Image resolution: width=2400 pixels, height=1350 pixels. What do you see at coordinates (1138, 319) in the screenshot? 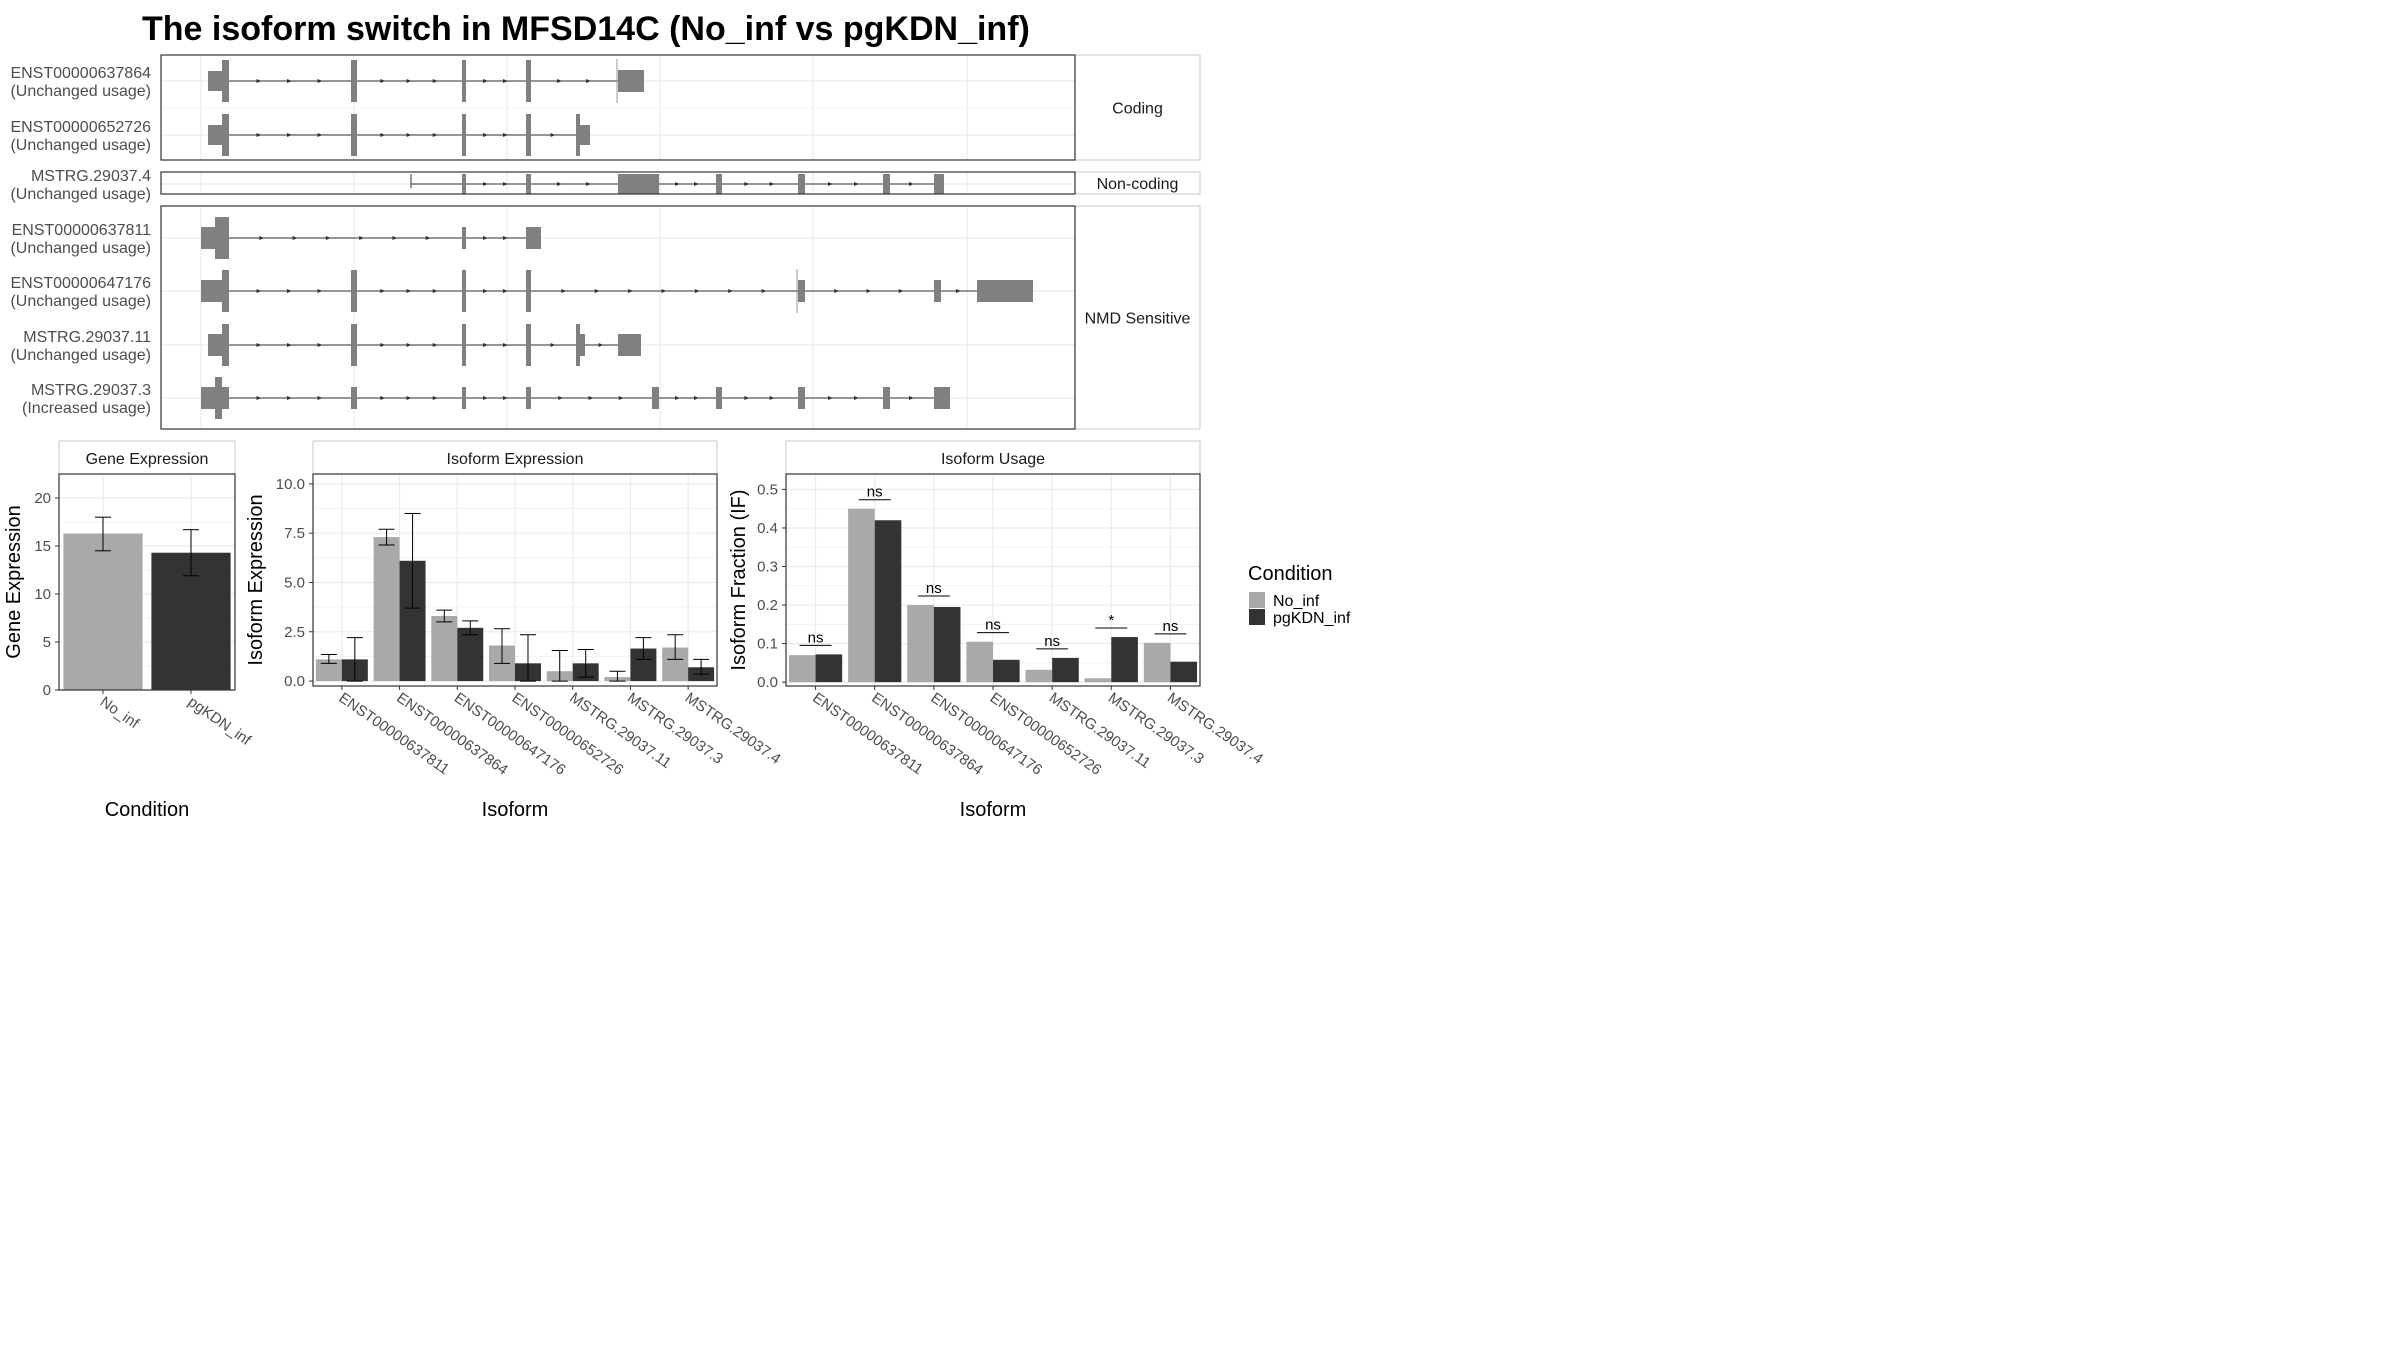
I see `group-strip-label: NMD Sensitive` at bounding box center [1138, 319].